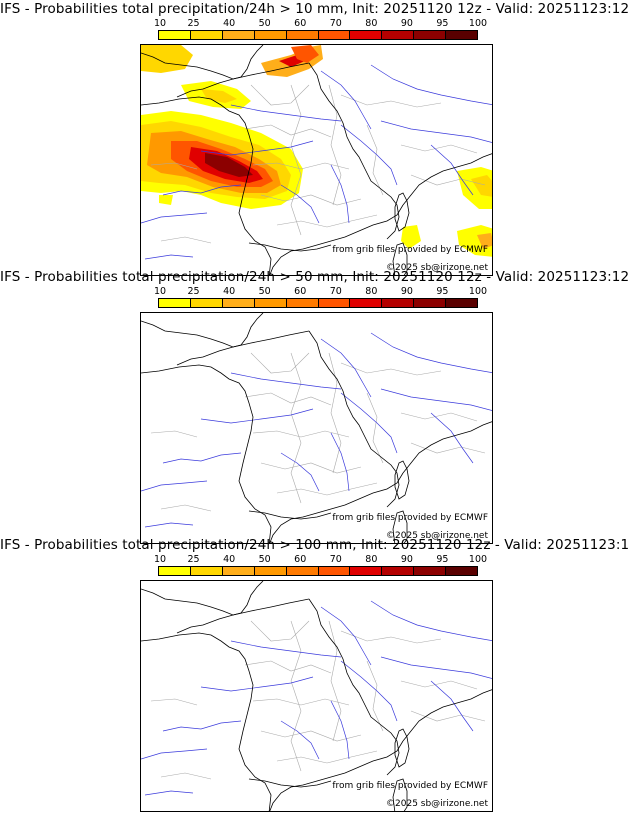 Image resolution: width=630 pixels, height=828 pixels. Describe the element at coordinates (193, 23) in the screenshot. I see `colorbar-tick-label: 25` at that location.